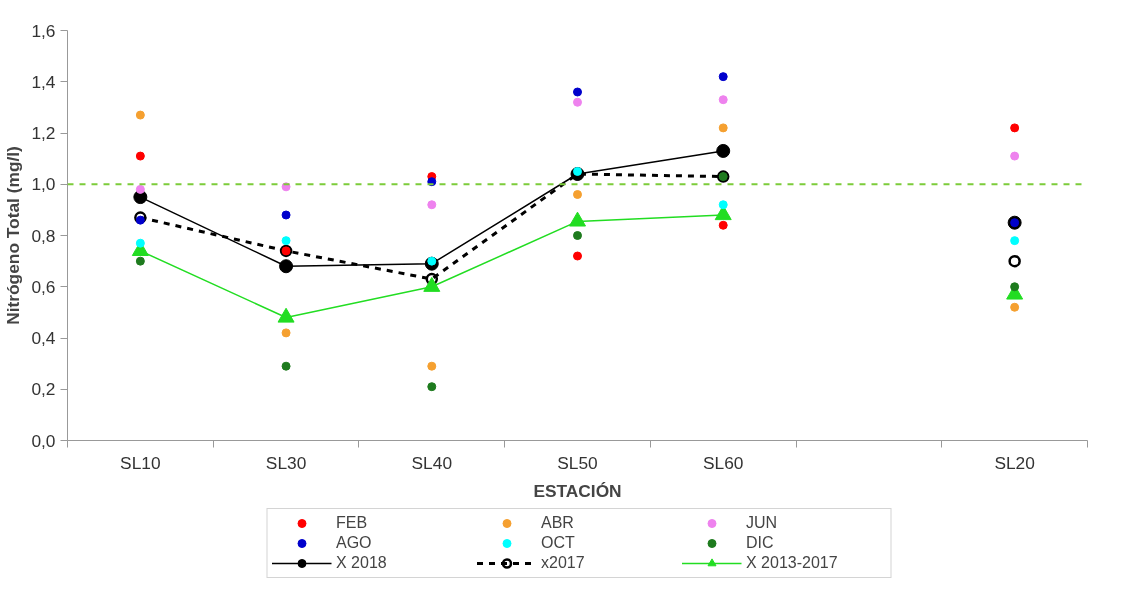 Image resolution: width=1139 pixels, height=606 pixels. Describe the element at coordinates (43, 440) in the screenshot. I see `y-tick-label: 0,0` at that location.